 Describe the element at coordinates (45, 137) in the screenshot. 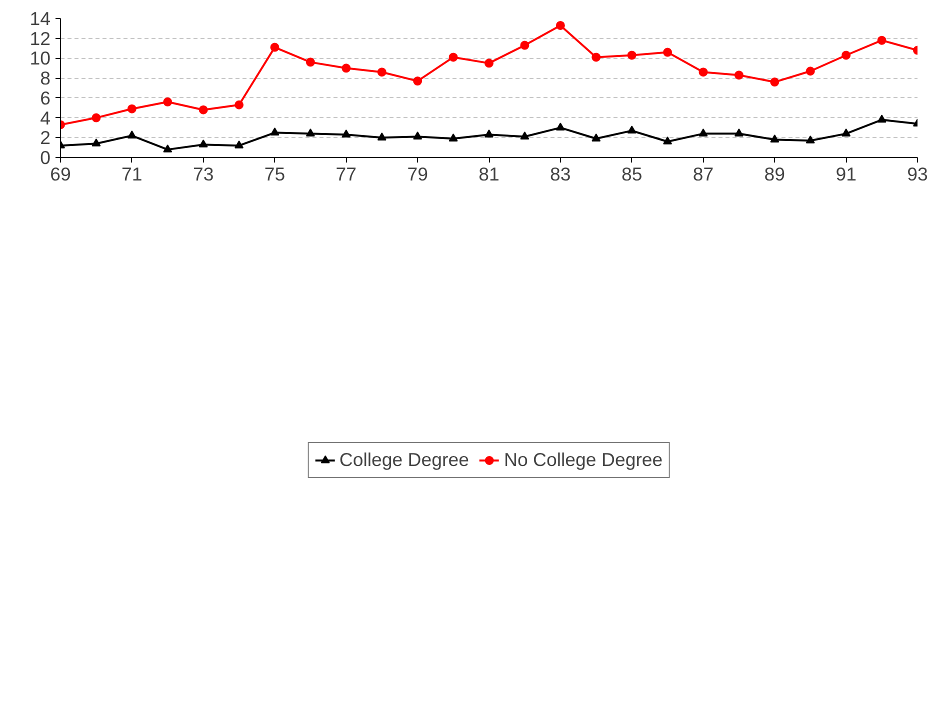

I see `y-tick-label: 2` at that location.